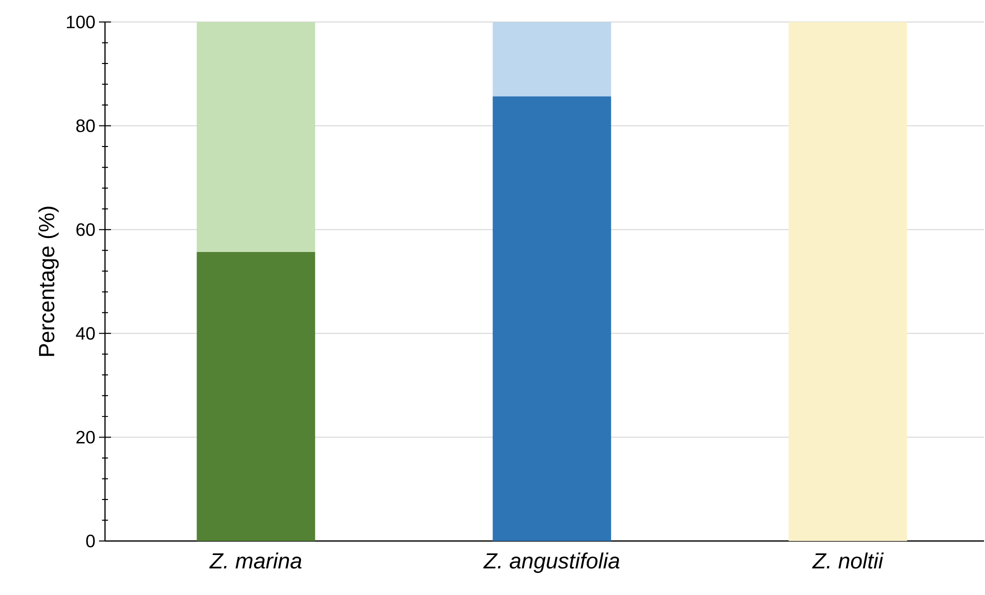 The width and height of the screenshot is (985, 595). What do you see at coordinates (80, 22) in the screenshot?
I see `y-tick-label: 100` at bounding box center [80, 22].